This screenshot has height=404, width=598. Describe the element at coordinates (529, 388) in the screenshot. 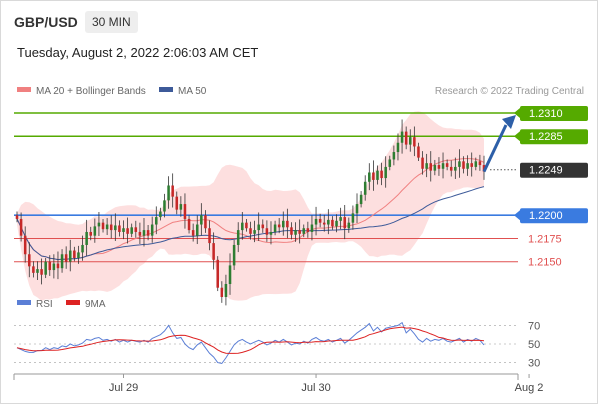

I see `time-tick-label: Aug 2` at that location.